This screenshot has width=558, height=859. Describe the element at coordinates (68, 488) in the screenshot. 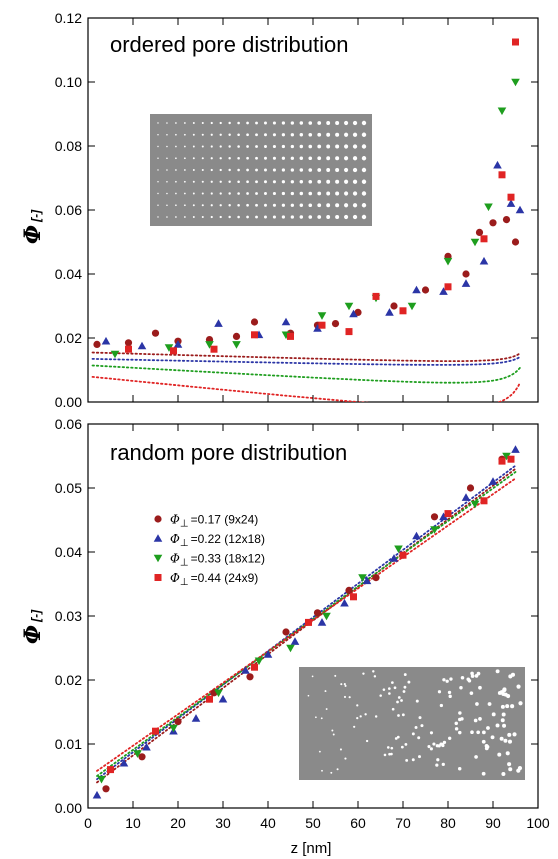

I see `y-tick-label: 0.05` at that location.